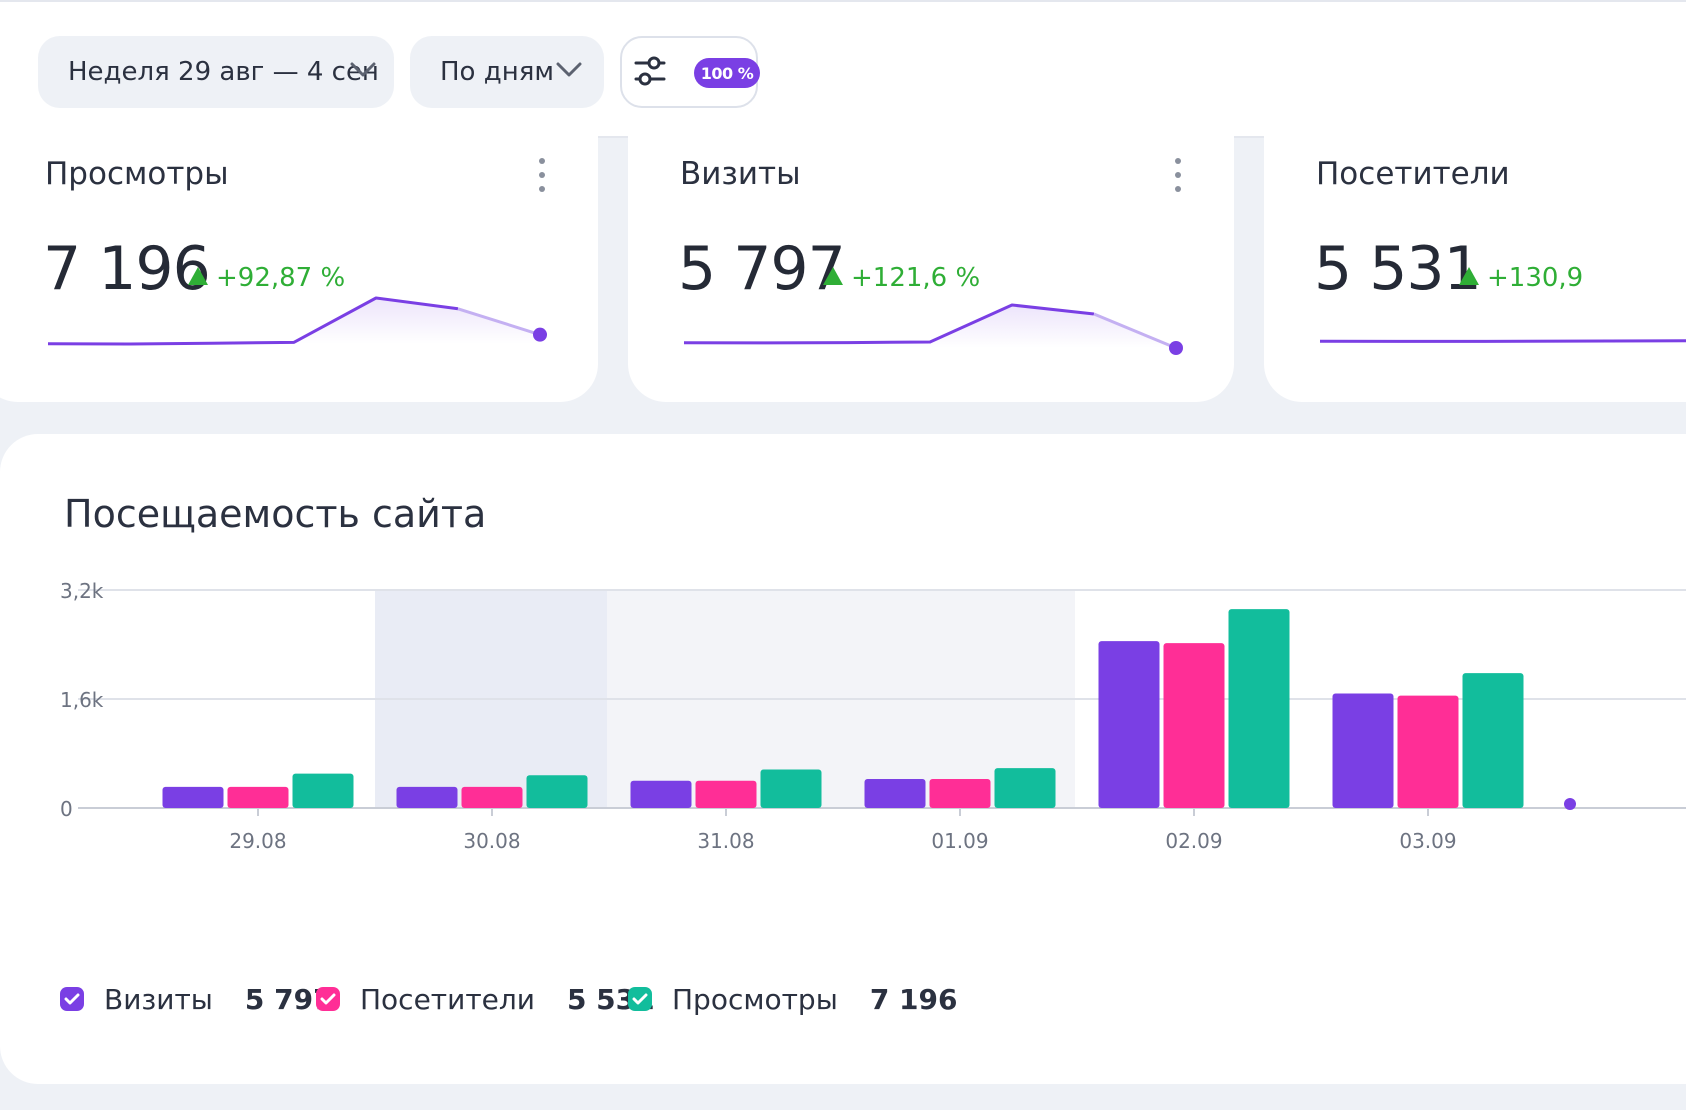  I want to click on sparkline-pageviews, so click(297, 321).